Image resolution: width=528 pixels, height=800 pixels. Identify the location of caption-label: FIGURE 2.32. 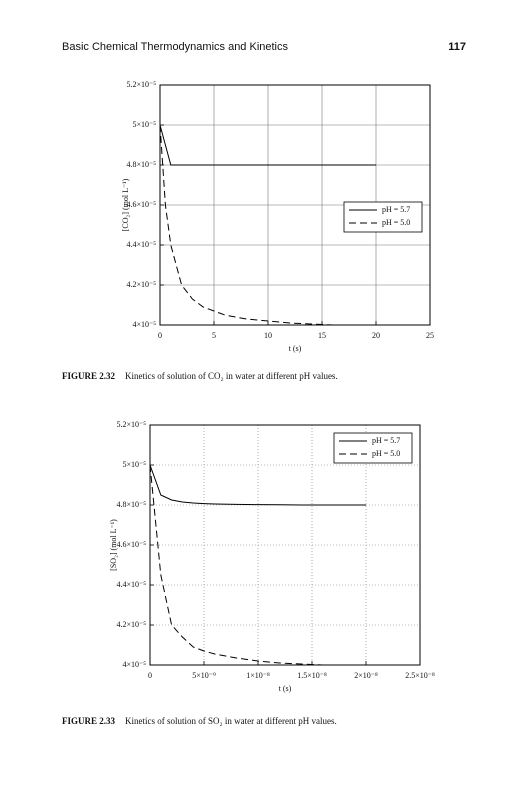
(89, 376).